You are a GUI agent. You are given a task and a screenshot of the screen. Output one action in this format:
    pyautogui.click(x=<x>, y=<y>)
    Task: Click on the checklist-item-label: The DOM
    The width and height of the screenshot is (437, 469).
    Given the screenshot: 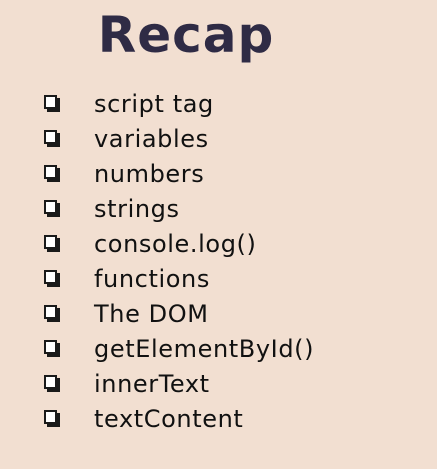 What is the action you would take?
    pyautogui.click(x=151, y=313)
    